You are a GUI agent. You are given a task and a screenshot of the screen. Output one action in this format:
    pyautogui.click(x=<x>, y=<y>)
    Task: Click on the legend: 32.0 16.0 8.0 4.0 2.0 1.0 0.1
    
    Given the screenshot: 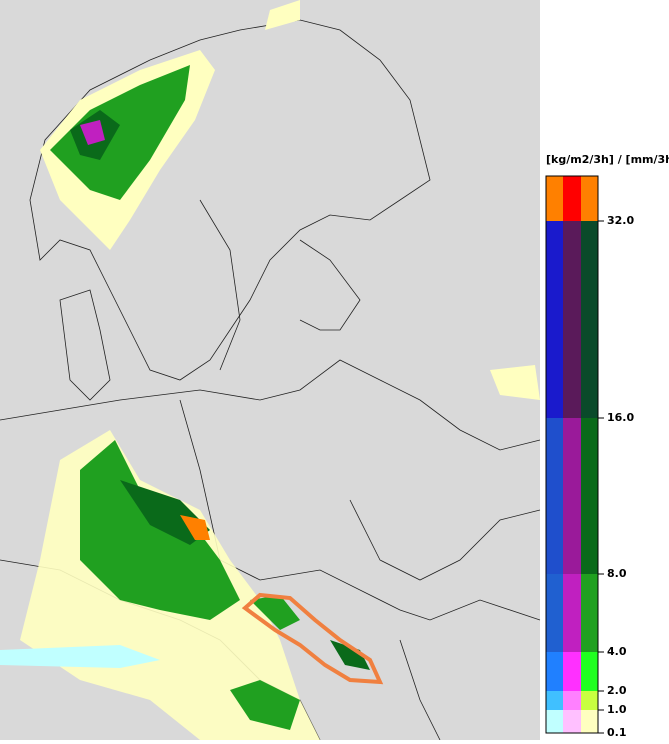 What is the action you would take?
    pyautogui.click(x=589, y=457)
    